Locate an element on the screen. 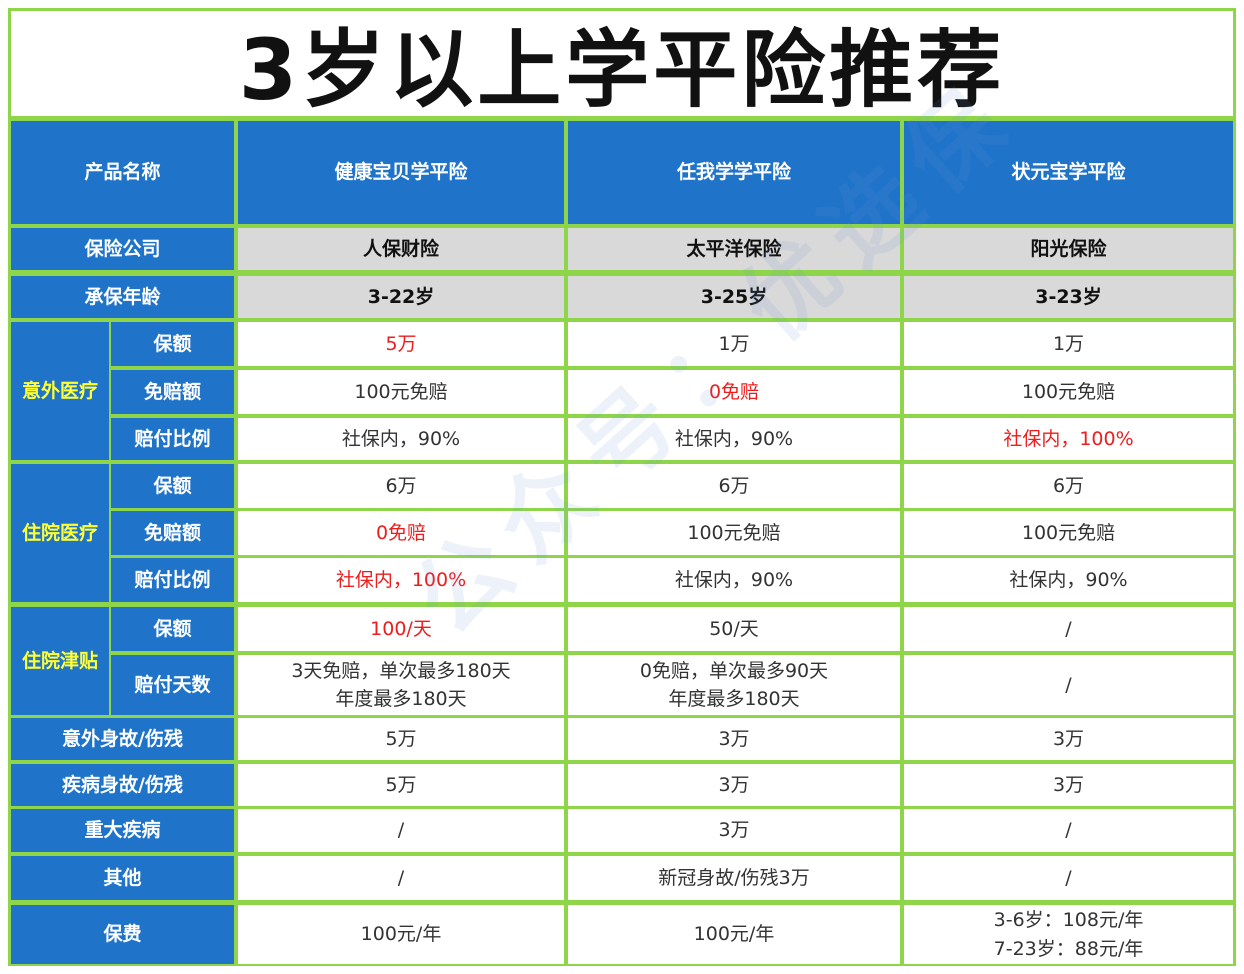 The image size is (1244, 974). category-label: 住院津贴 is located at coordinates (59, 660).